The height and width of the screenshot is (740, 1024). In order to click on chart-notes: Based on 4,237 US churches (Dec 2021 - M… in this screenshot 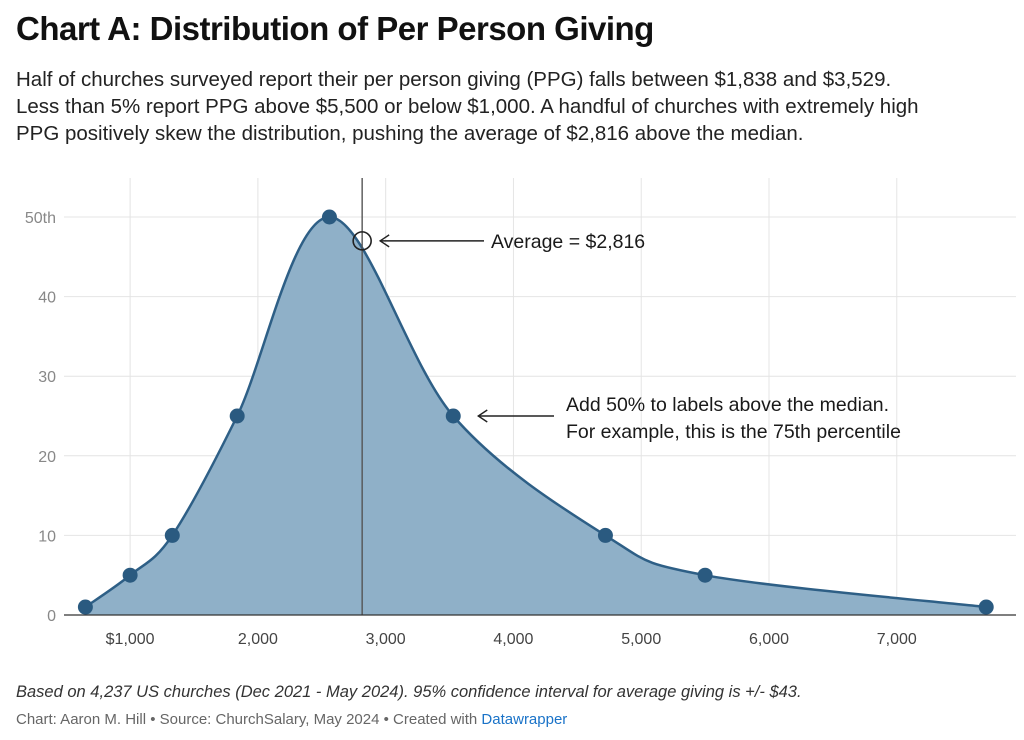, I will do `click(409, 692)`.